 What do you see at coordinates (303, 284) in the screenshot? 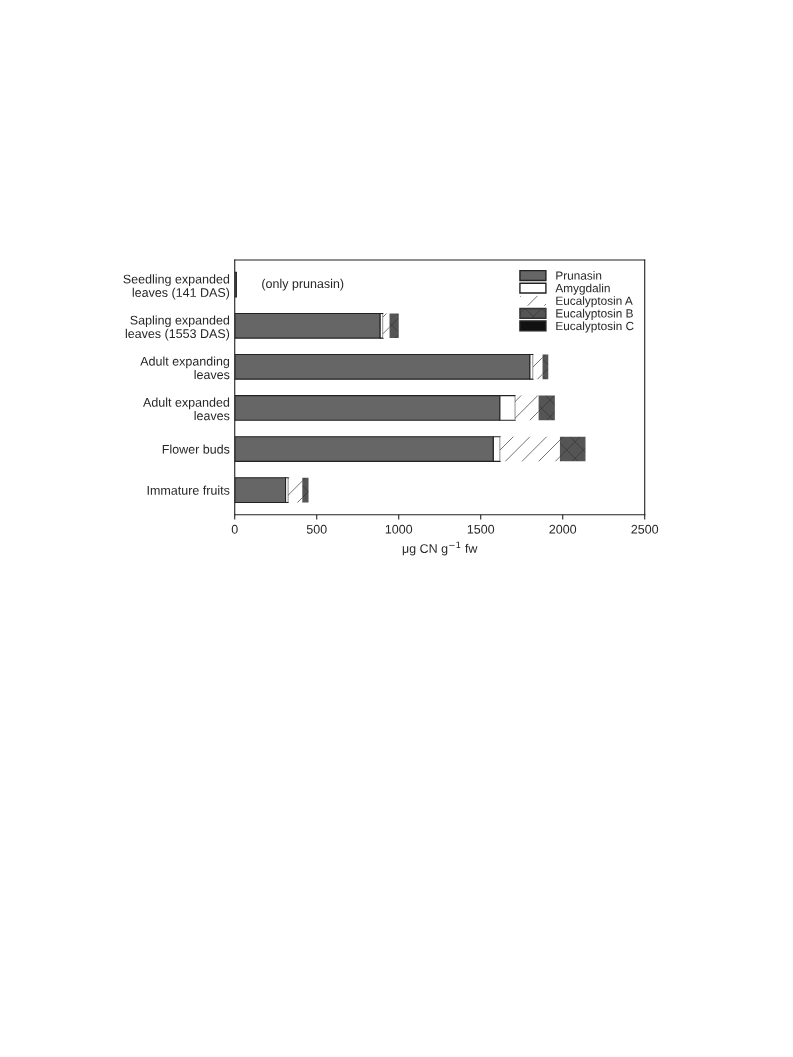
I see `annotation: (only prunasin)` at bounding box center [303, 284].